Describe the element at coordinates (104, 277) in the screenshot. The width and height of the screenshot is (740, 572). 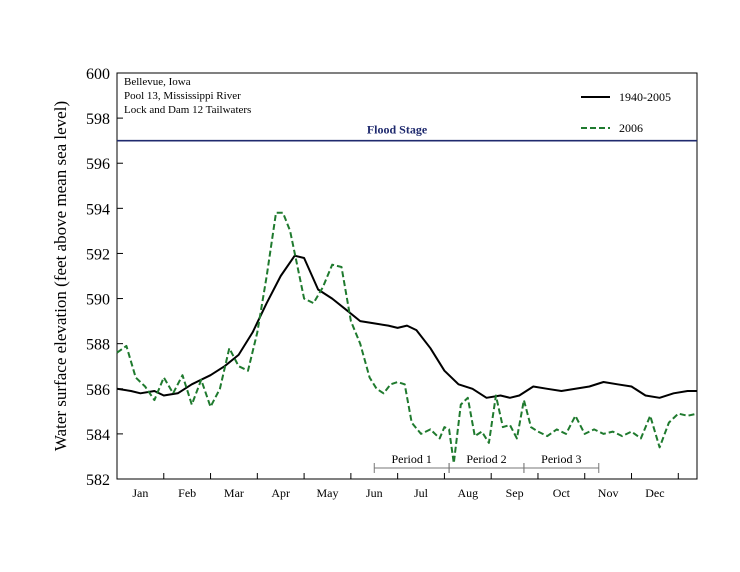
I see `y-axis: 582 584 586 588 590 592 594 596 598 600` at that location.